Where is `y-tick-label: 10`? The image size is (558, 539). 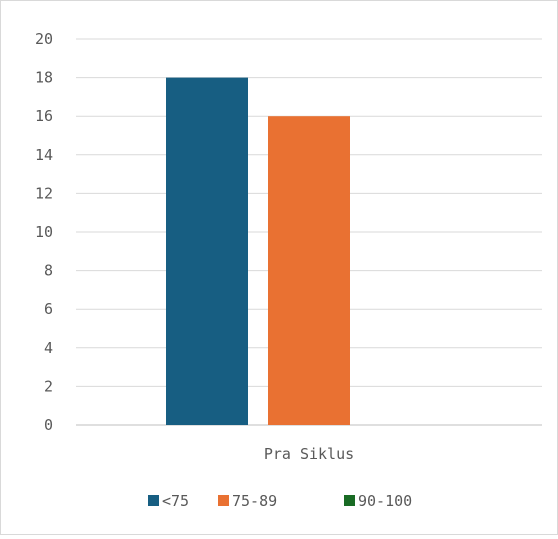 y-tick-label: 10 is located at coordinates (44, 232).